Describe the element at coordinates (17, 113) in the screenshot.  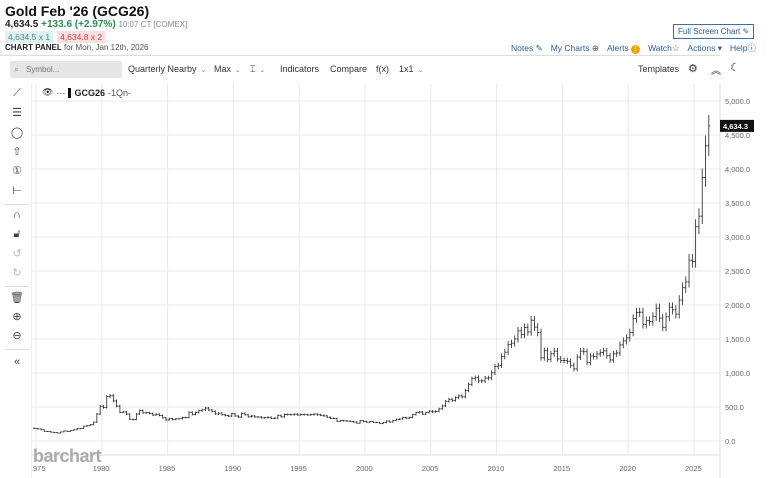
I see `fibonacci-tool-icon: ☰` at that location.